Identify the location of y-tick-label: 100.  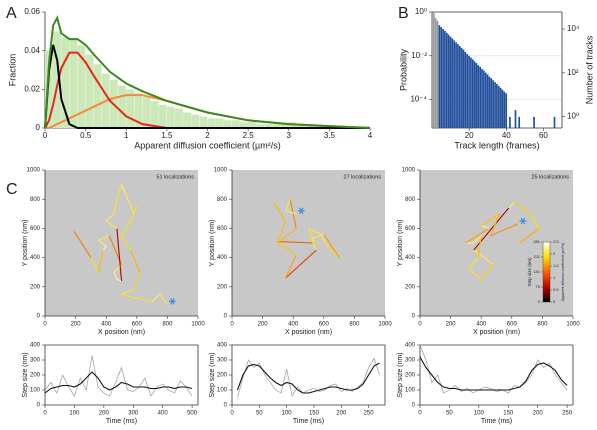
(222, 391).